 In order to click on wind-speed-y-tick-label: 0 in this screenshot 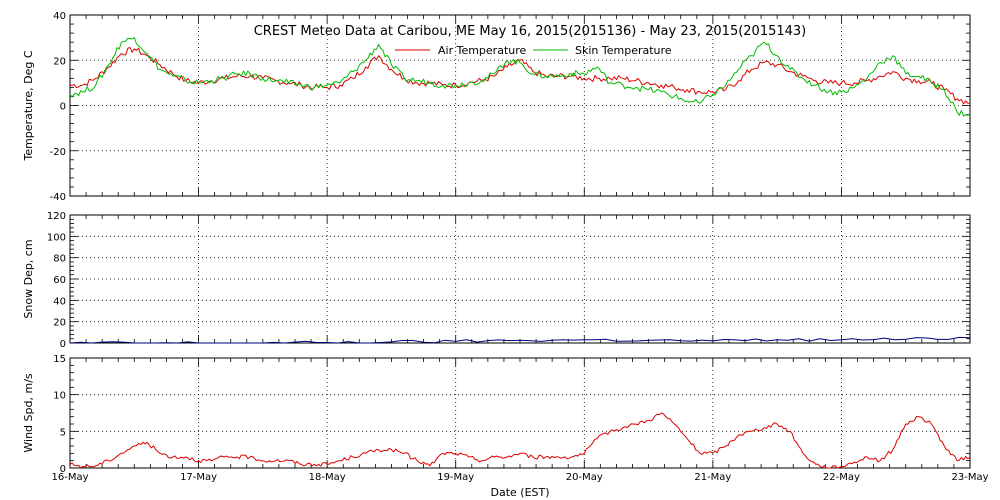, I will do `click(63, 469)`.